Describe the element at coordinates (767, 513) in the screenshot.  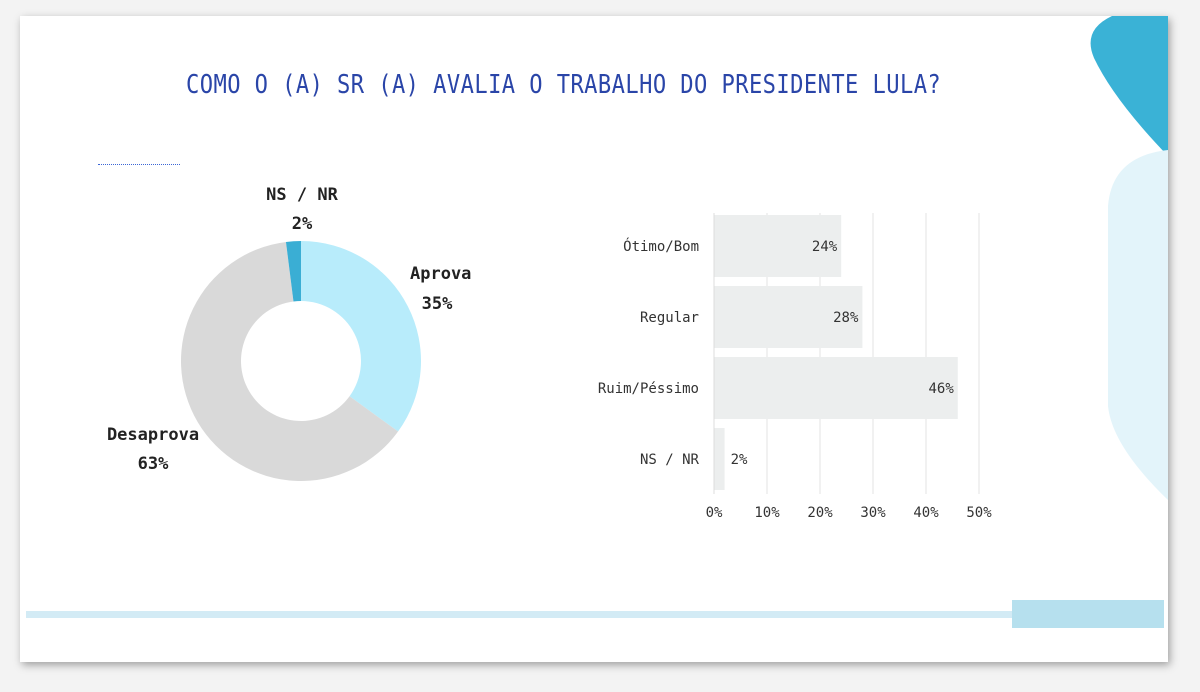
I see `x-tick-label: 10%` at that location.